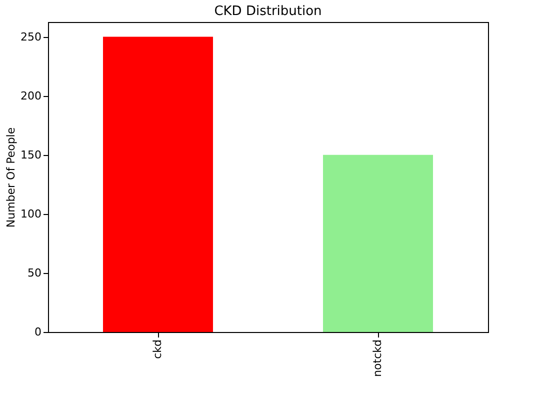 Image resolution: width=549 pixels, height=409 pixels. Describe the element at coordinates (268, 11) in the screenshot. I see `chart-title: CKD Distribution` at that location.